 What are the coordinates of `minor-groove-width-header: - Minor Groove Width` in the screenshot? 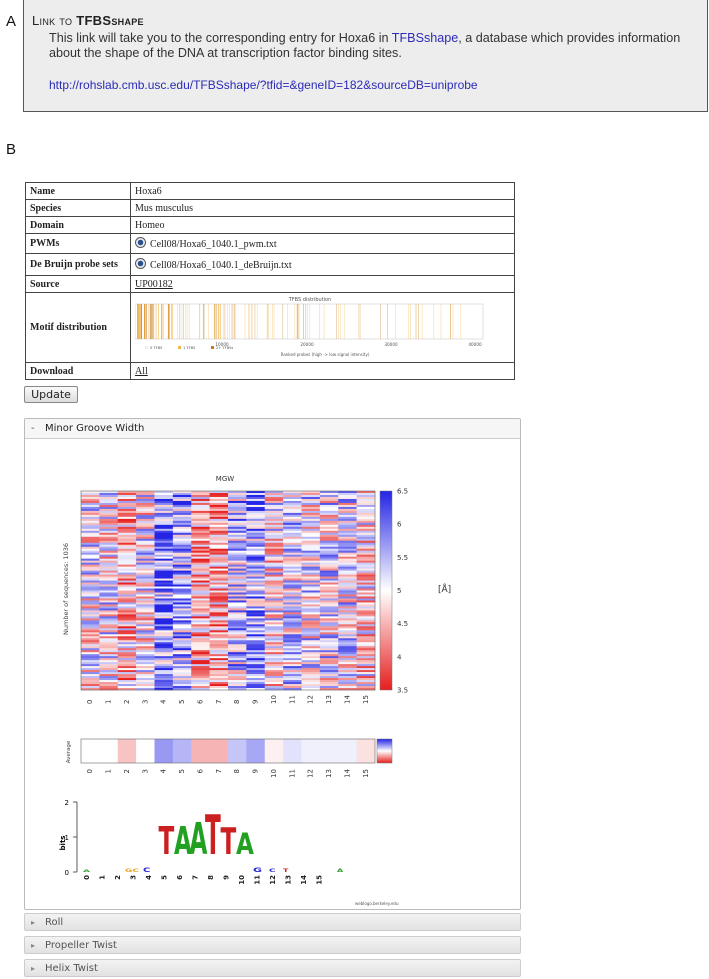 It's located at (272, 429).